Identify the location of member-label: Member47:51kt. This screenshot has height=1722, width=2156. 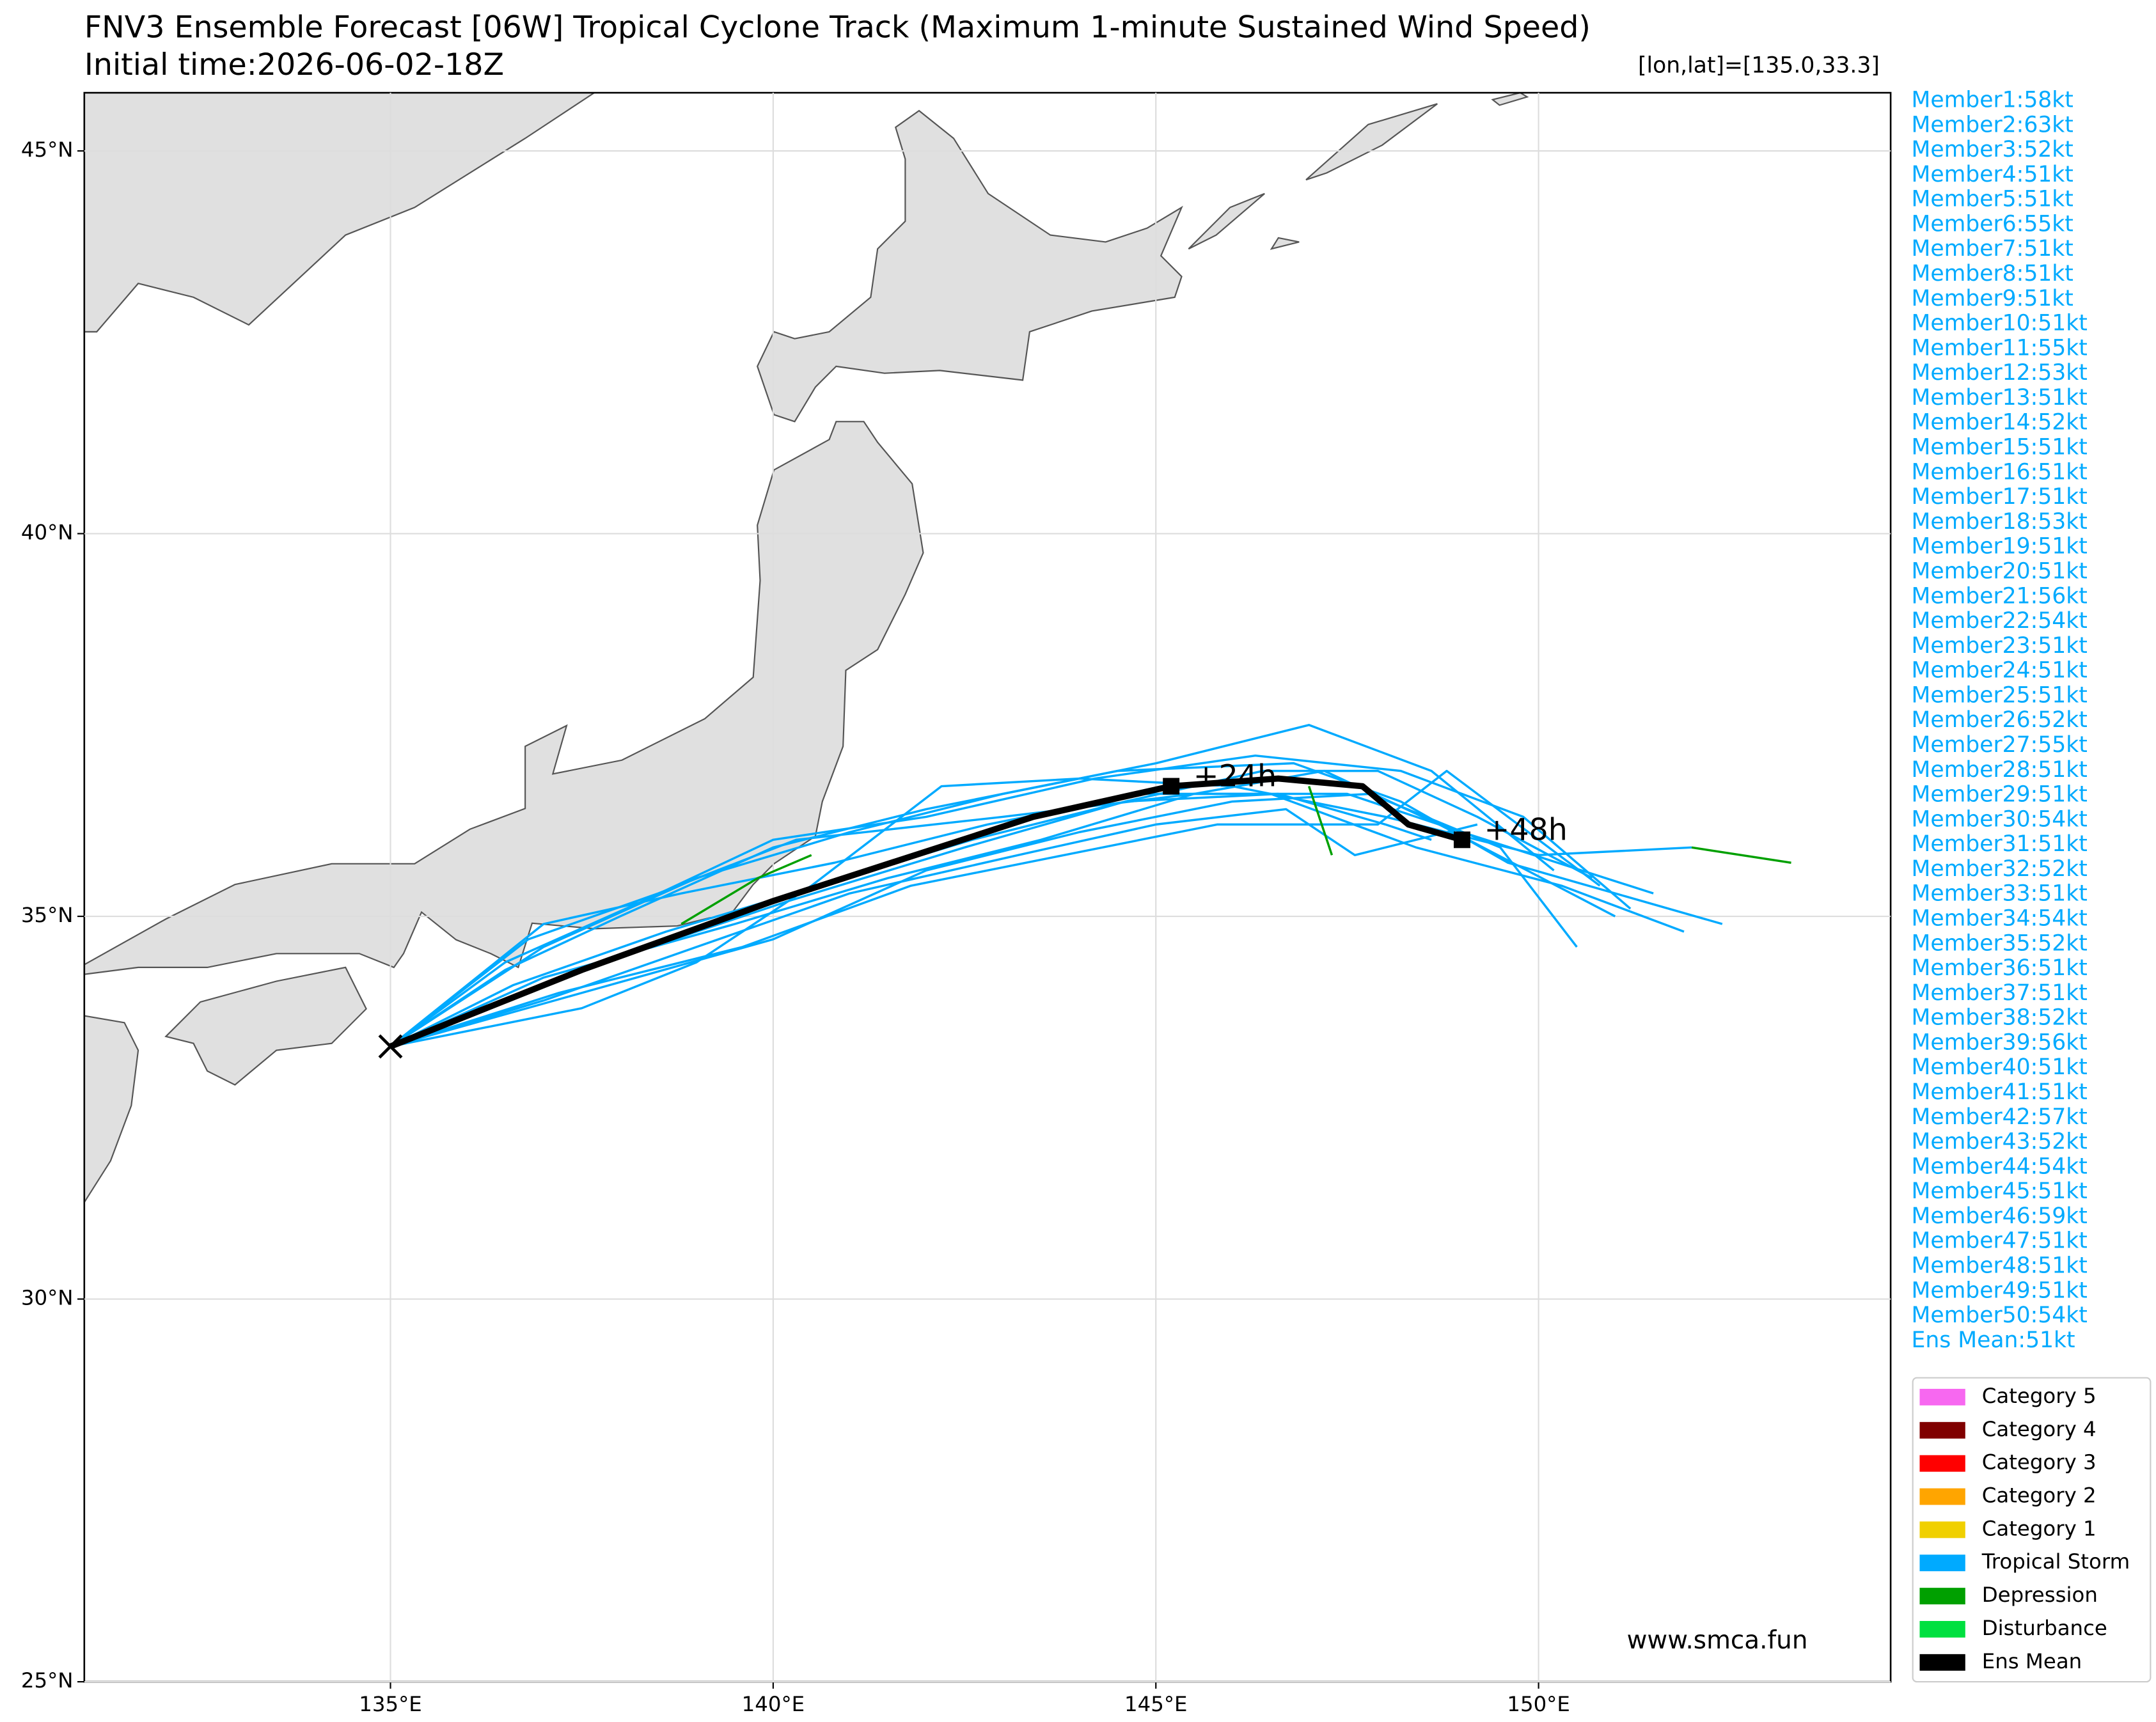
(2000, 1241).